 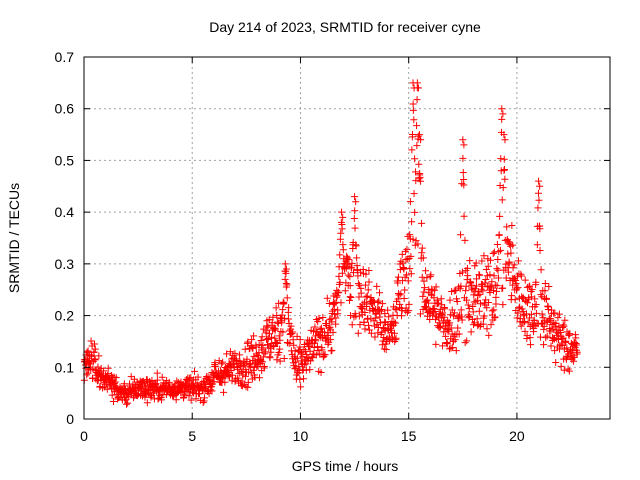 What do you see at coordinates (65, 264) in the screenshot?
I see `y-tick-label: 0.3` at bounding box center [65, 264].